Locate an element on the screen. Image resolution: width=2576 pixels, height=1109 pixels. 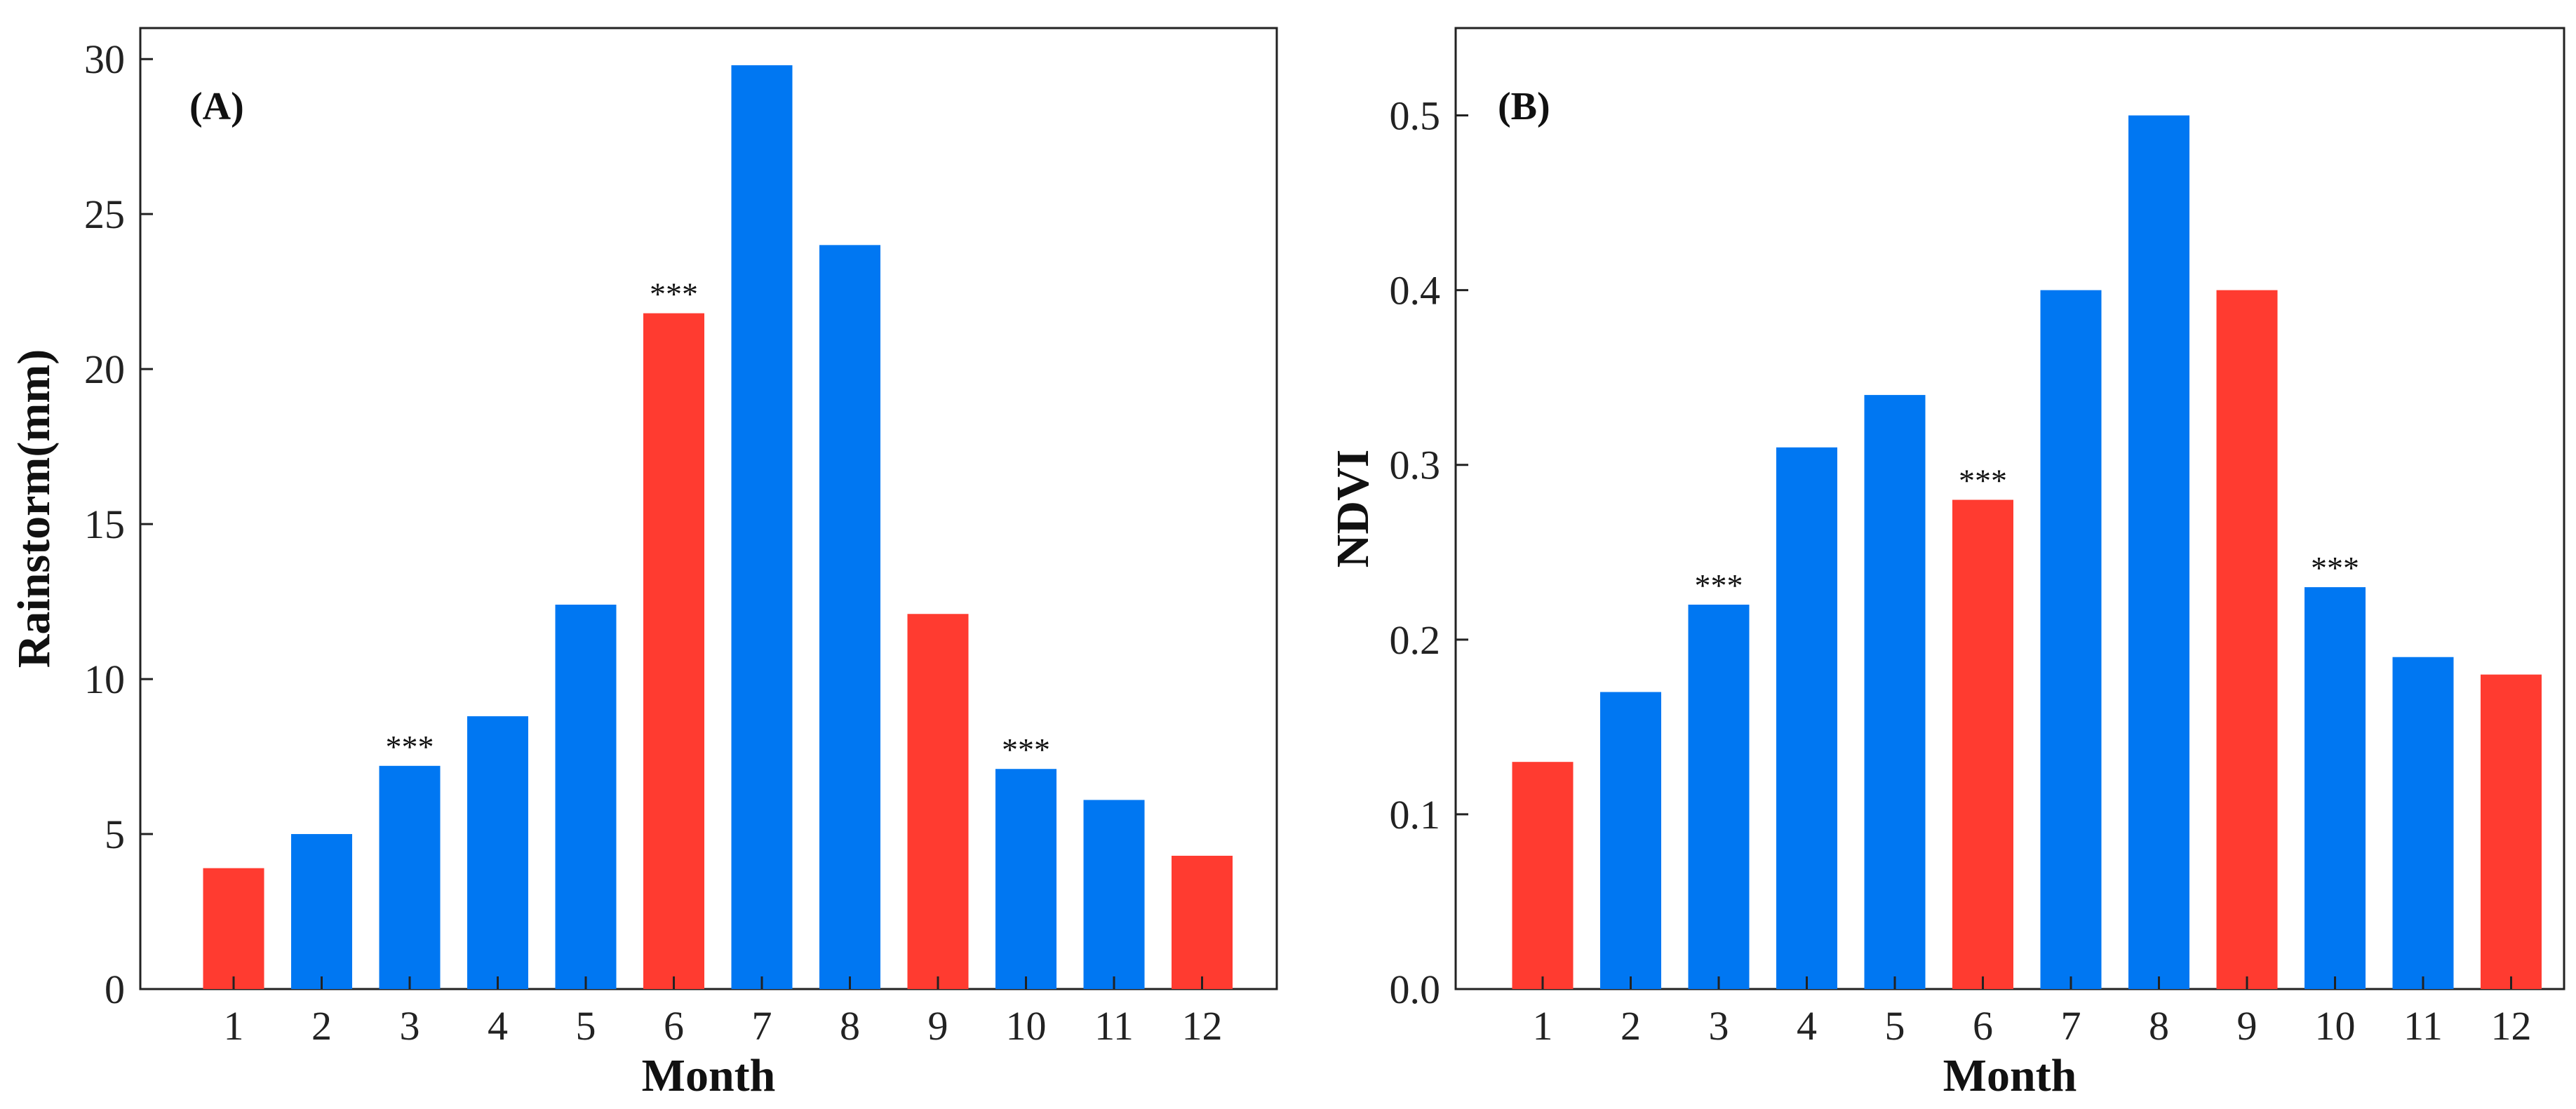
x-axis-b: 1 2 3 4 5 6 7 8 9 10 11 12 is located at coordinates (2033, 1012).